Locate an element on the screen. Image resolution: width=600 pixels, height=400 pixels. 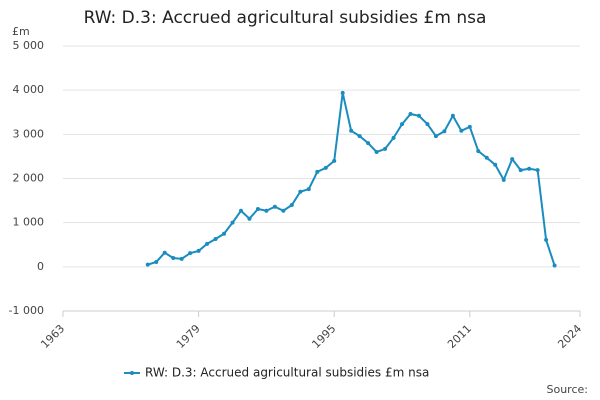
y-unit: £m is located at coordinates (21, 31).